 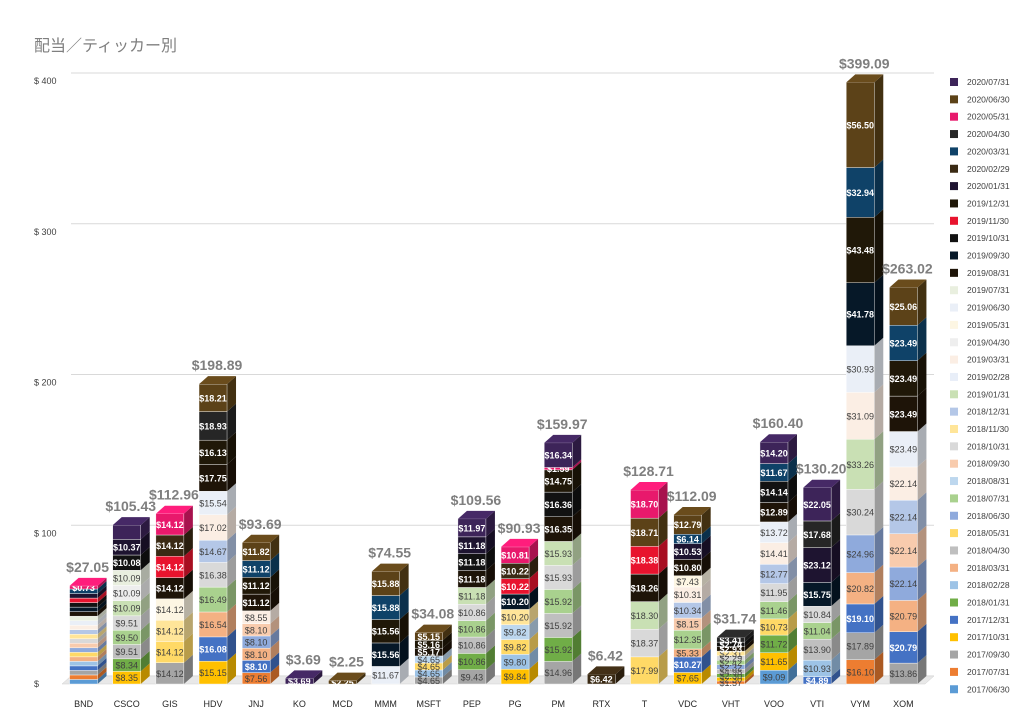 I want to click on data-label: $10.53, so click(x=688, y=552).